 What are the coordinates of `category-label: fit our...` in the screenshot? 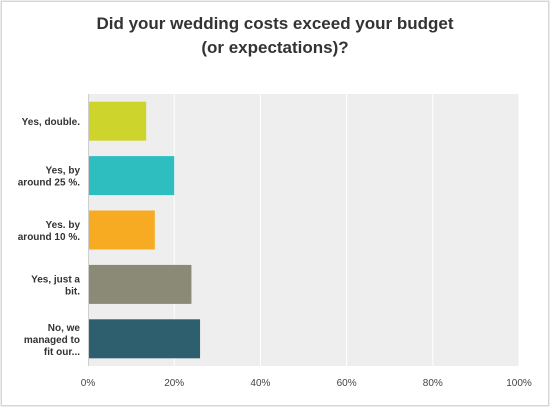 It's located at (62, 352).